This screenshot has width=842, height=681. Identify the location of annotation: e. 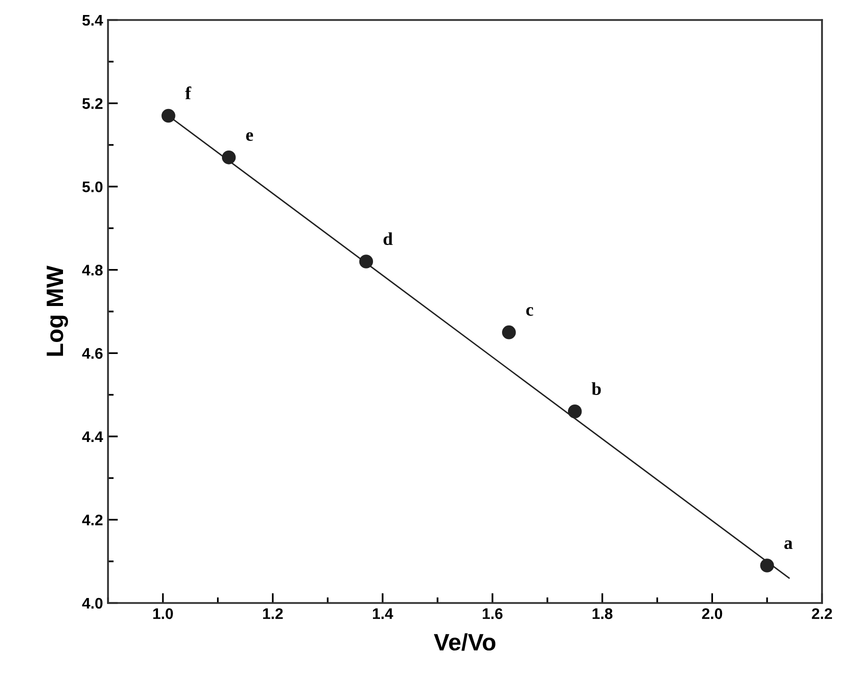
(250, 136).